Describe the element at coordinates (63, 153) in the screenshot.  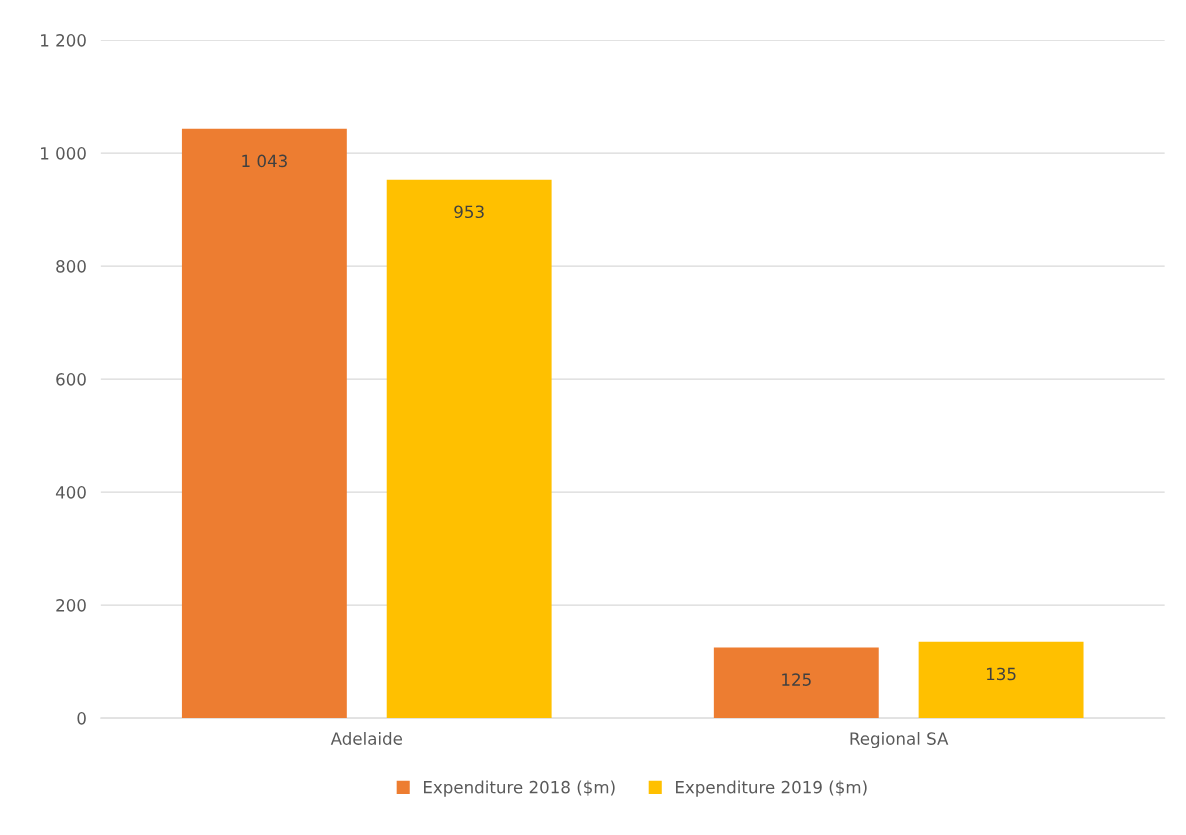
I see `y-tick-label: 1 000` at that location.